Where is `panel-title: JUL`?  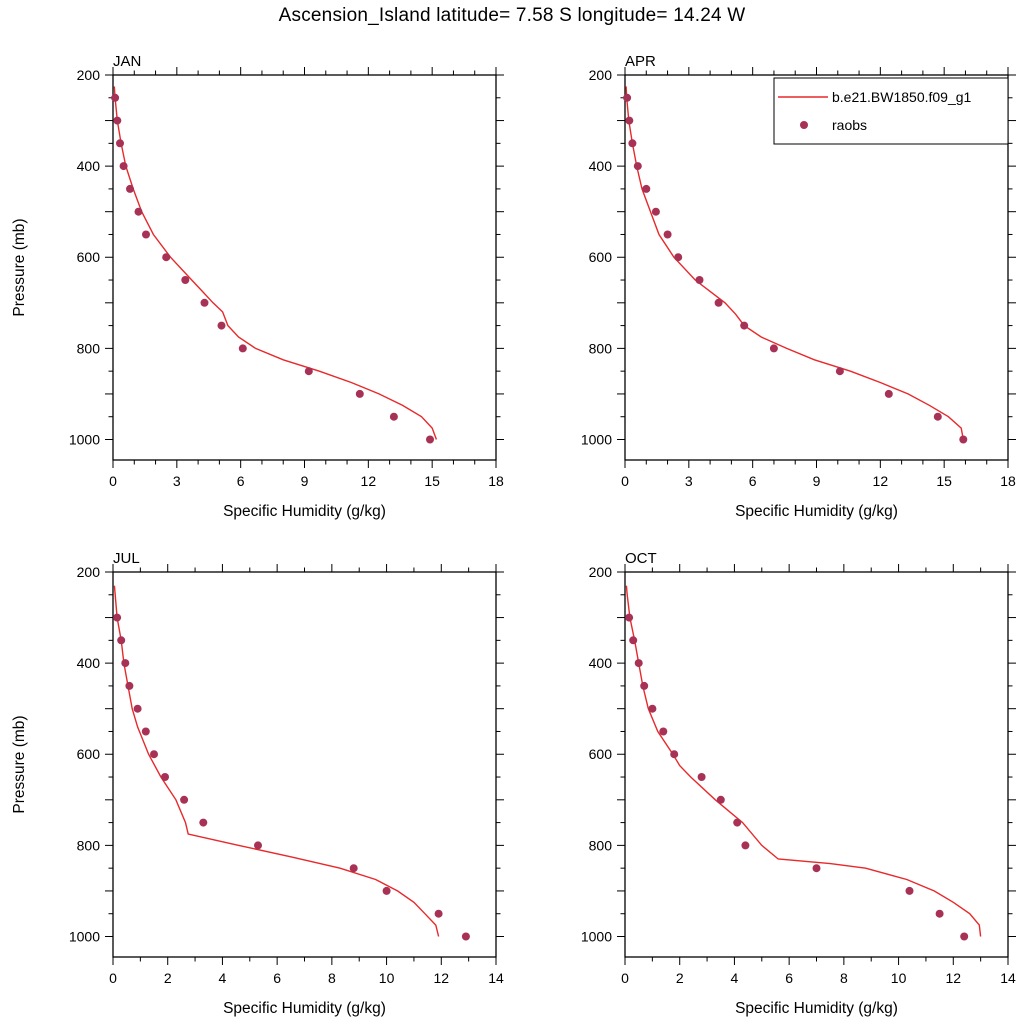 panel-title: JUL is located at coordinates (126, 558).